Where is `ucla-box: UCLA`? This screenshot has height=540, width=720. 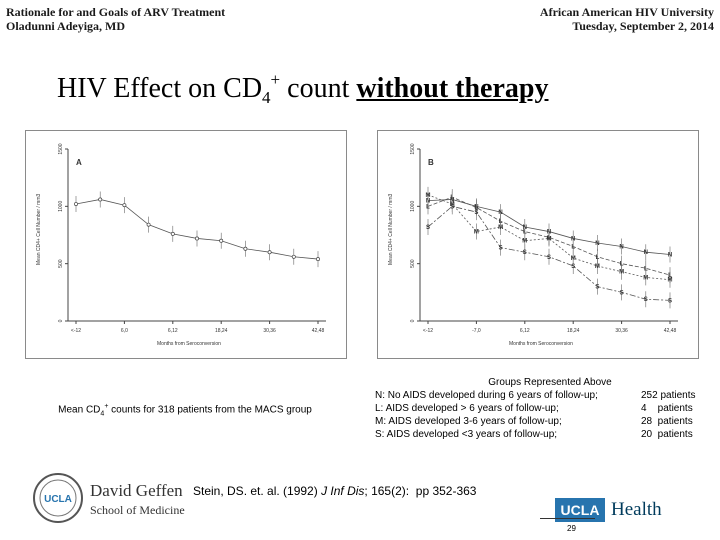
ucla-box: UCLA is located at coordinates (580, 510).